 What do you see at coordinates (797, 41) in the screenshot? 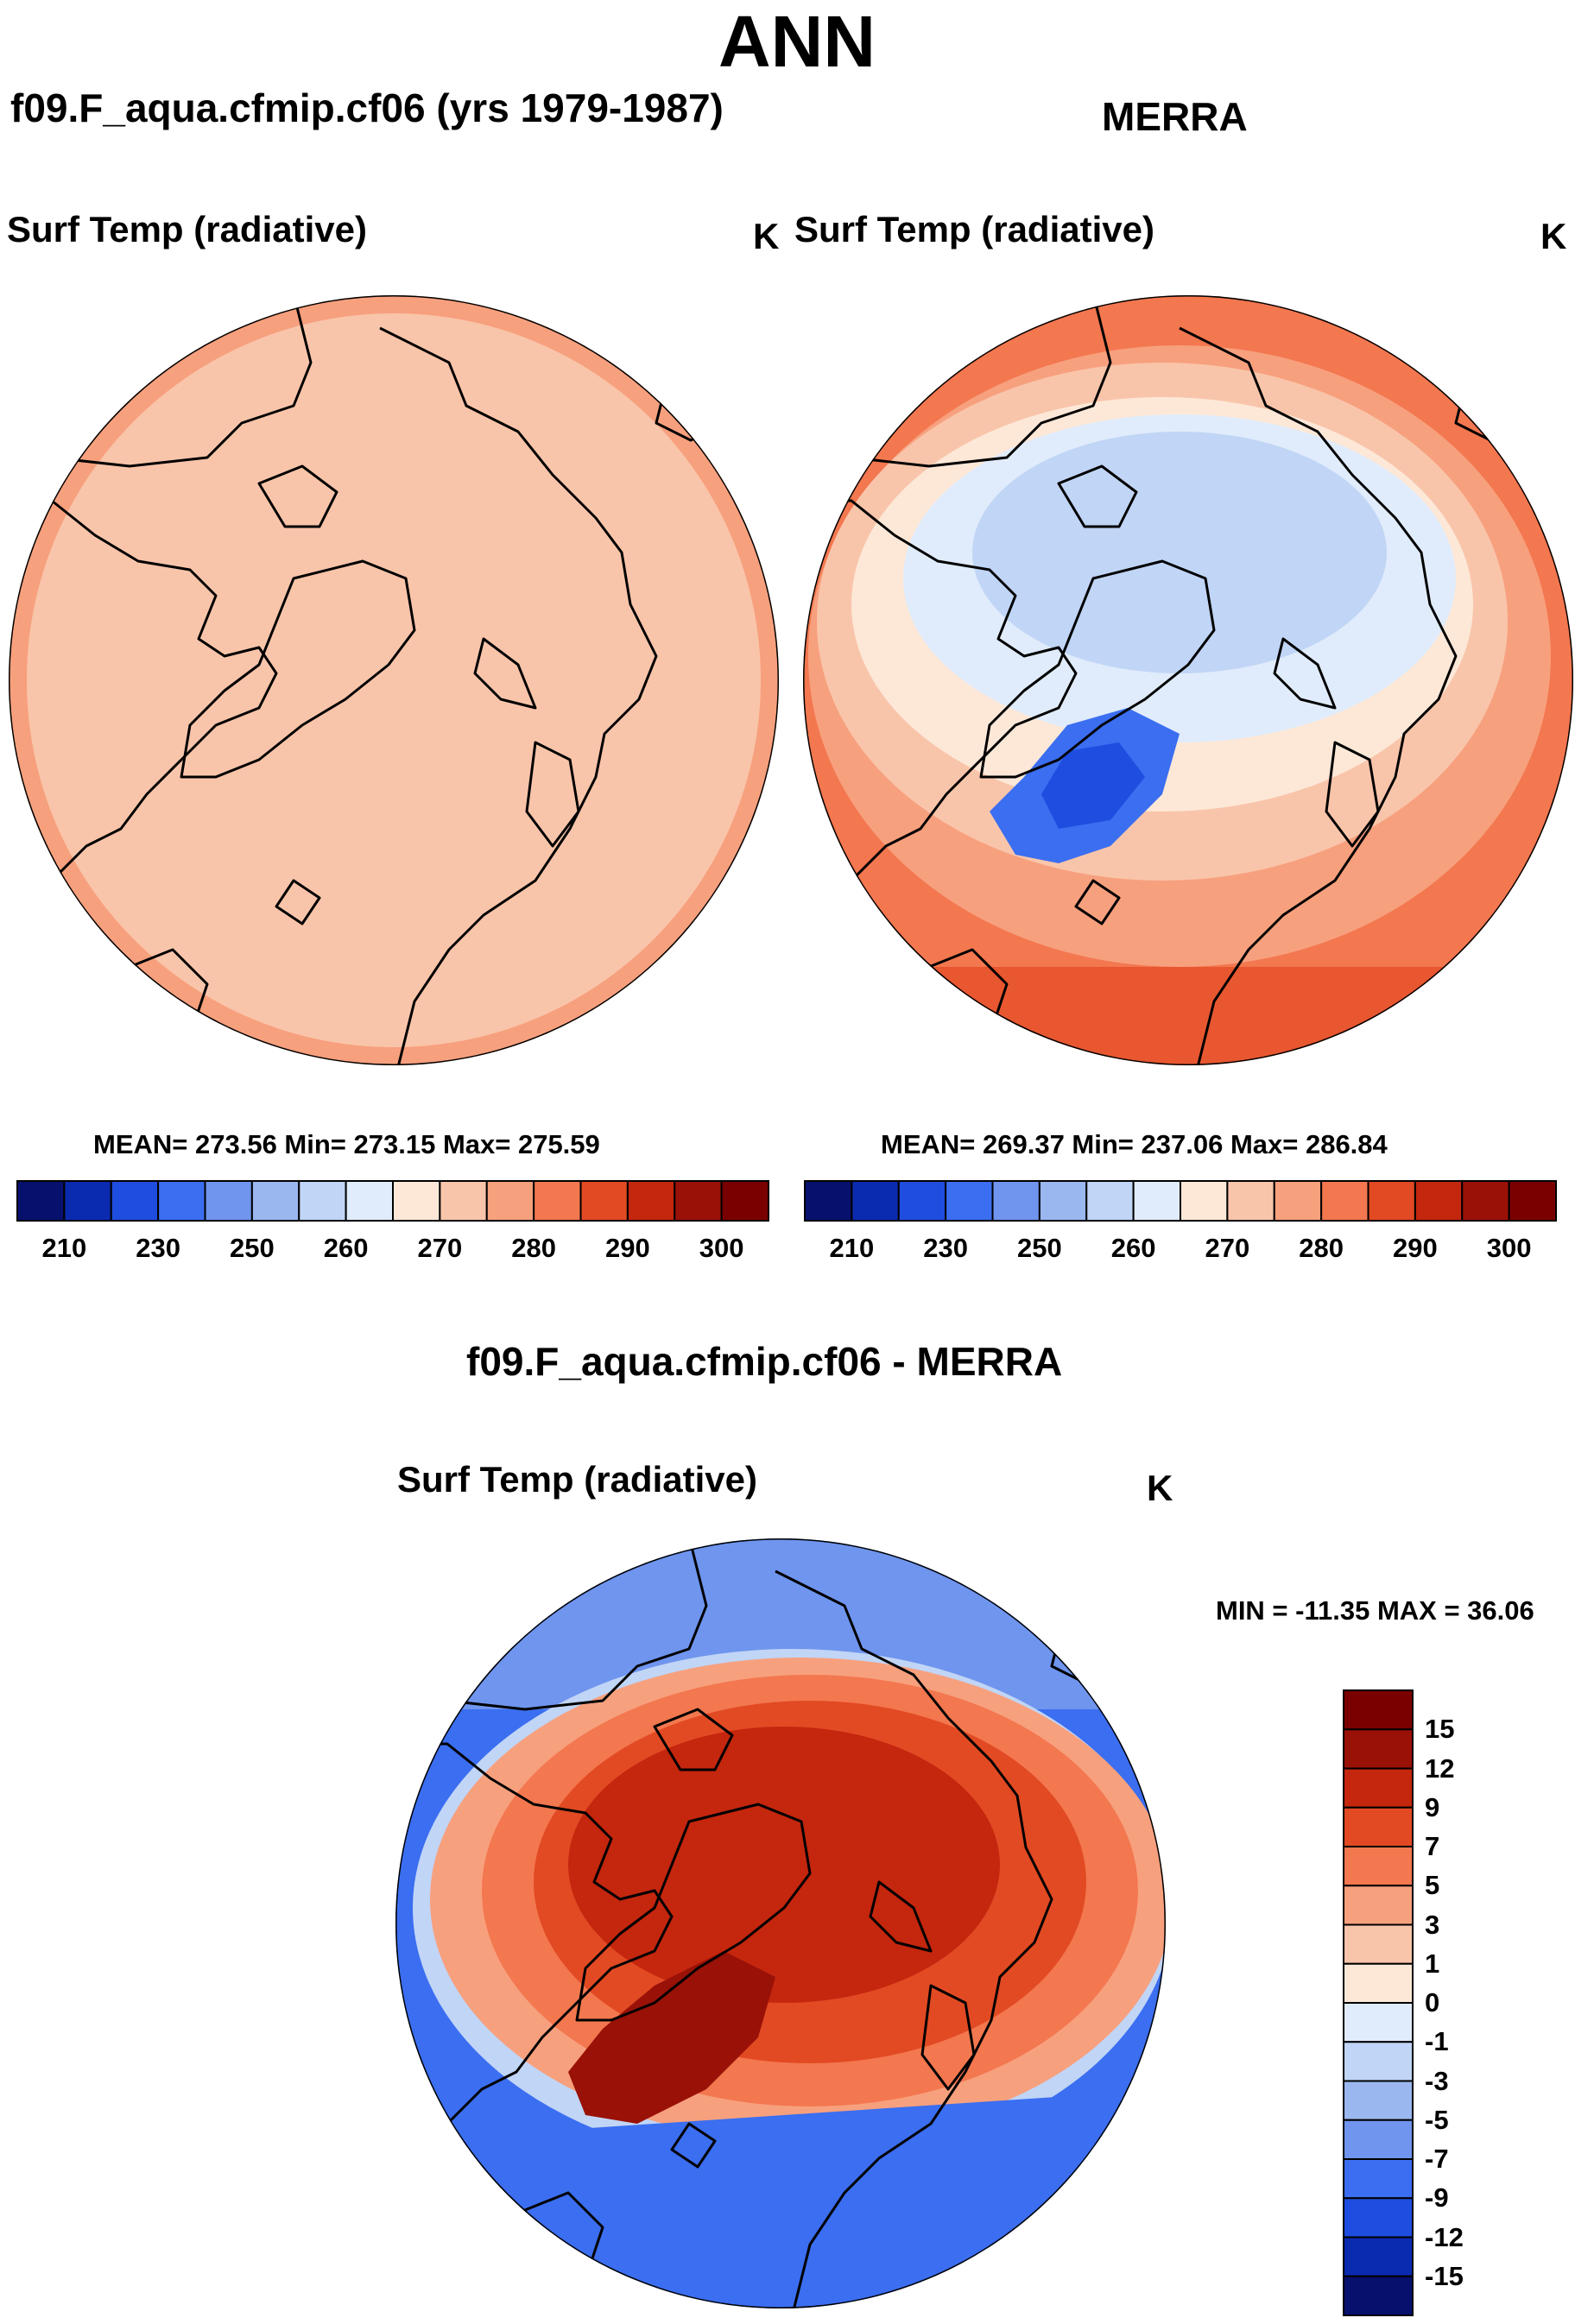
I see `main-title: ANN` at bounding box center [797, 41].